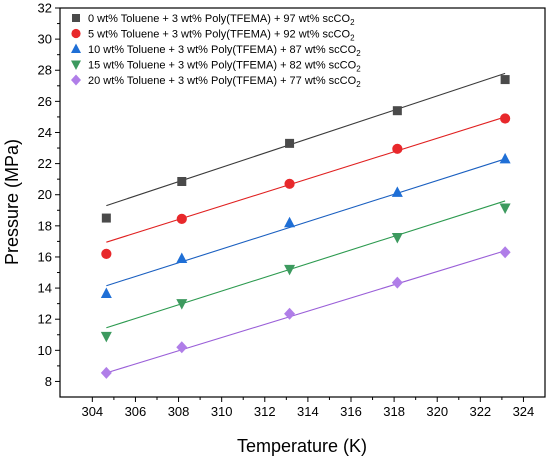  Describe the element at coordinates (437, 411) in the screenshot. I see `x-tick-label: 320` at that location.